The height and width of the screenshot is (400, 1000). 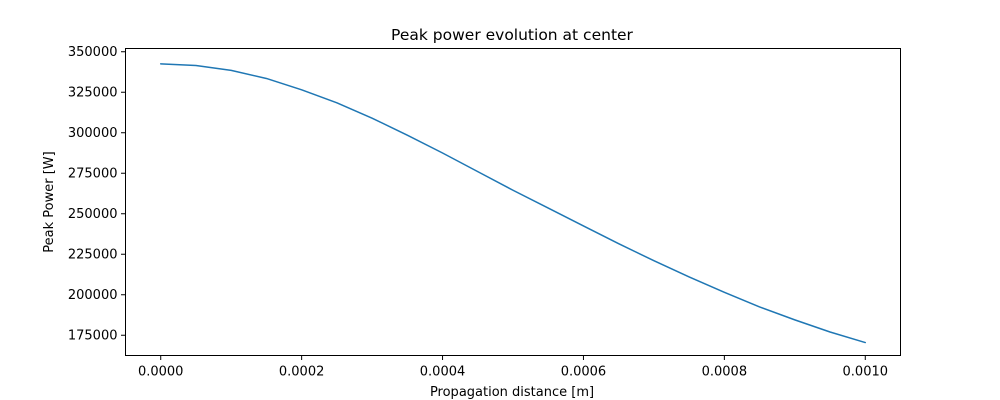 I want to click on y-tick-label: 225000, so click(x=93, y=255).